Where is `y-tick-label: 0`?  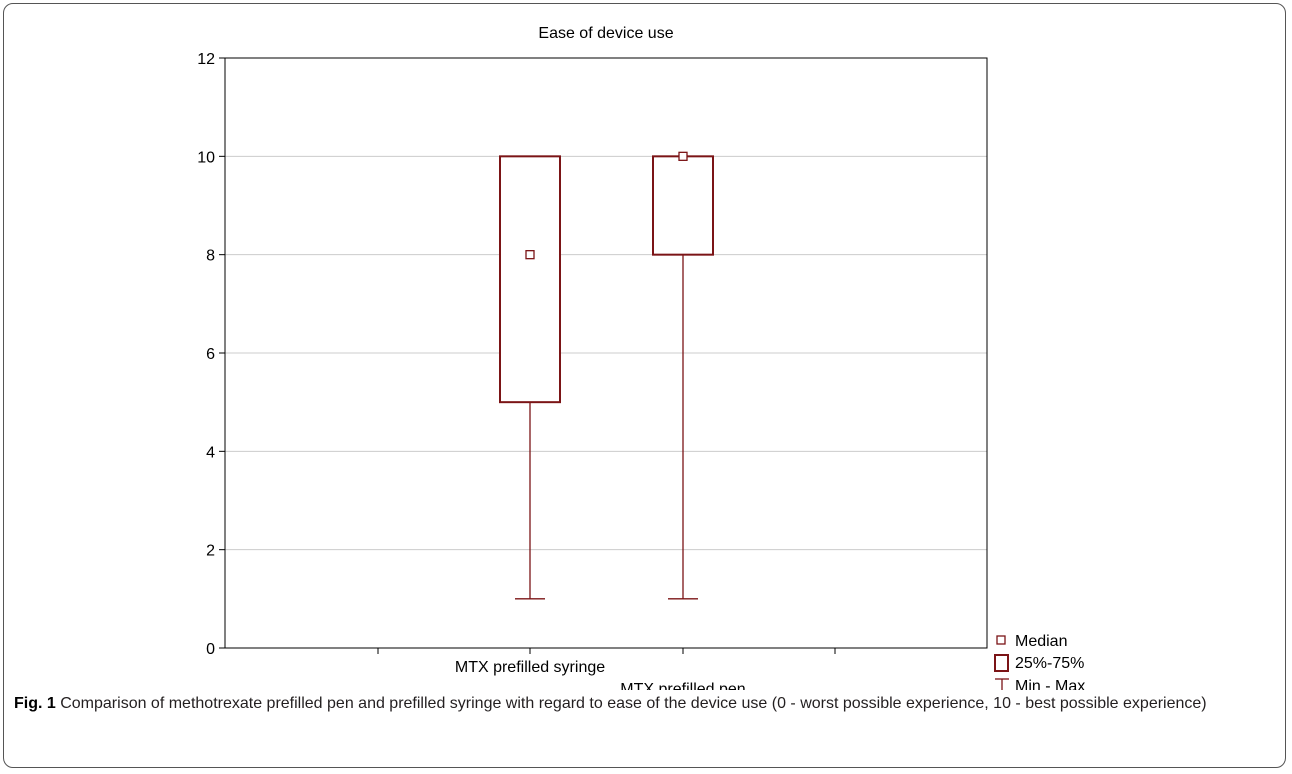
y-tick-label: 0 is located at coordinates (210, 649).